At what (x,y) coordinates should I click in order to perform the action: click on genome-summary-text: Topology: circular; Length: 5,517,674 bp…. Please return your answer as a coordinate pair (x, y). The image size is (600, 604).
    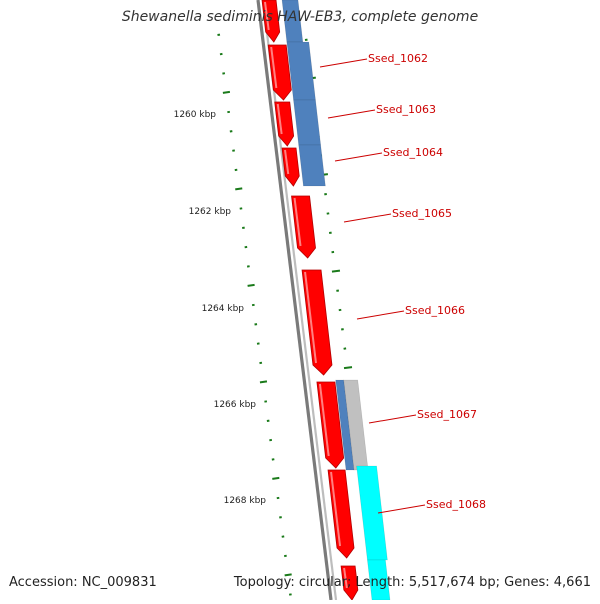
    Looking at the image, I should click on (412, 582).